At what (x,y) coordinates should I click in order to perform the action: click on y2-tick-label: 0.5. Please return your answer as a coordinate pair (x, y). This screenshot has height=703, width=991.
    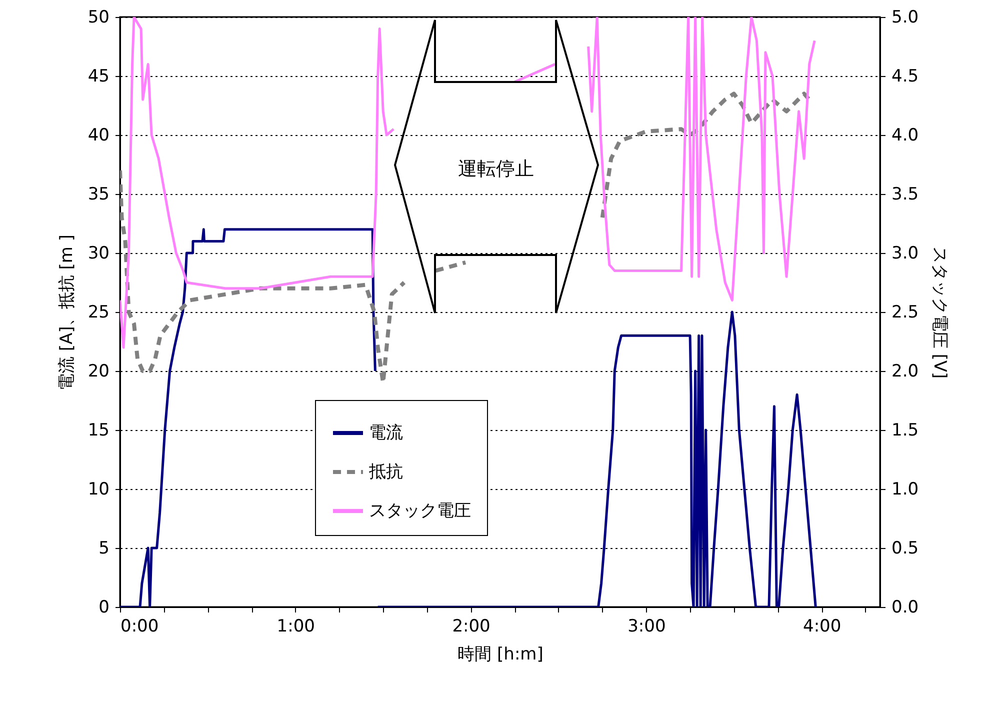
    Looking at the image, I should click on (905, 548).